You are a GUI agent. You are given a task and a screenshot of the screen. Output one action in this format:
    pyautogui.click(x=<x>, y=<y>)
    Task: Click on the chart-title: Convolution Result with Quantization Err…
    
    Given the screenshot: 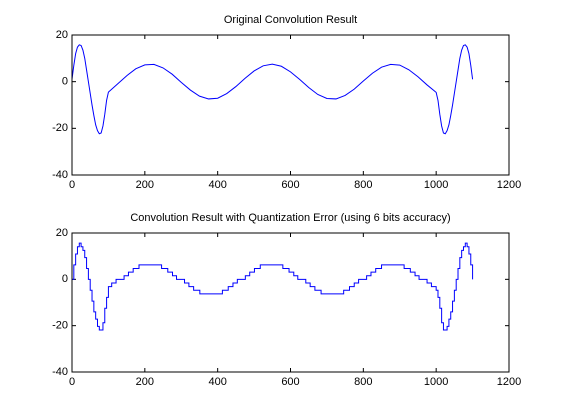 What is the action you would take?
    pyautogui.click(x=290, y=218)
    